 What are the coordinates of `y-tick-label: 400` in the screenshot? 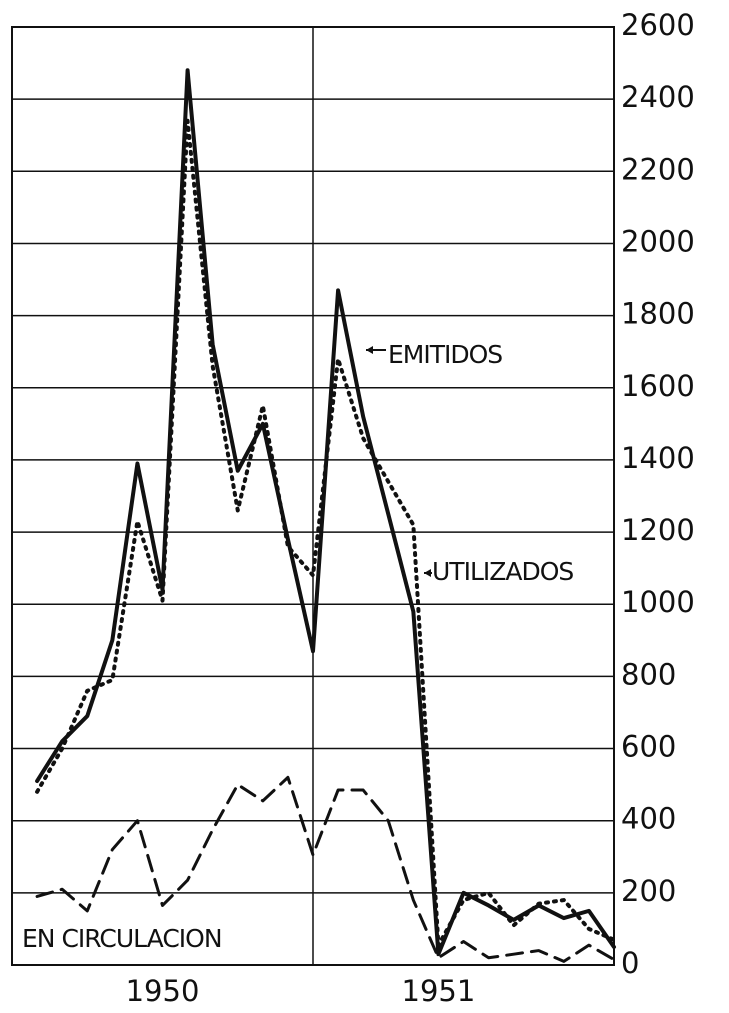 It's located at (648, 819).